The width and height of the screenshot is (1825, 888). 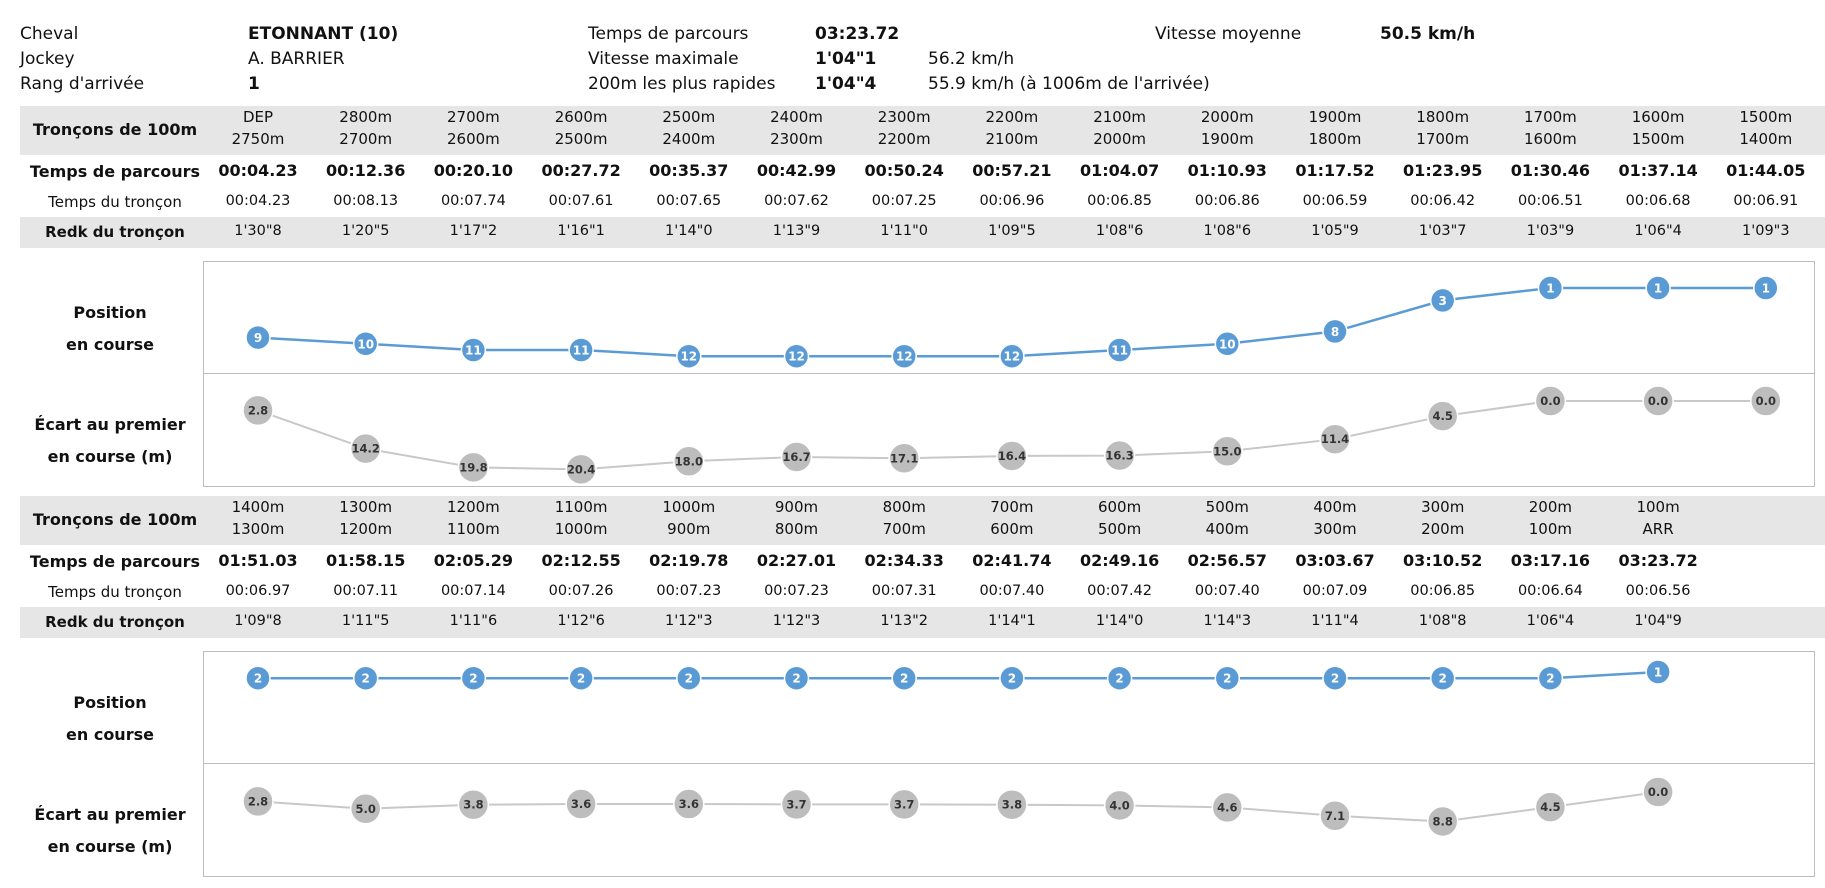 I want to click on redk-band, so click(x=922, y=622).